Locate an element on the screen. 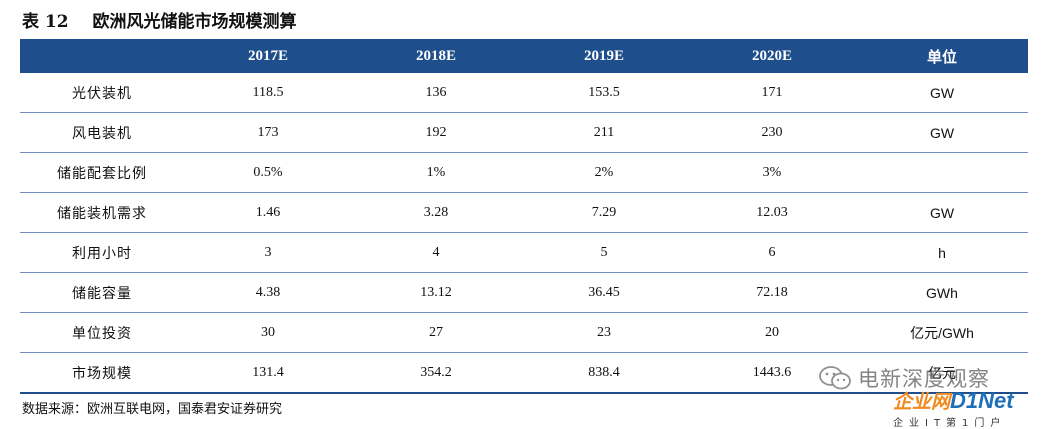 This screenshot has width=1053, height=429. table-cell: 131.4 is located at coordinates (268, 373).